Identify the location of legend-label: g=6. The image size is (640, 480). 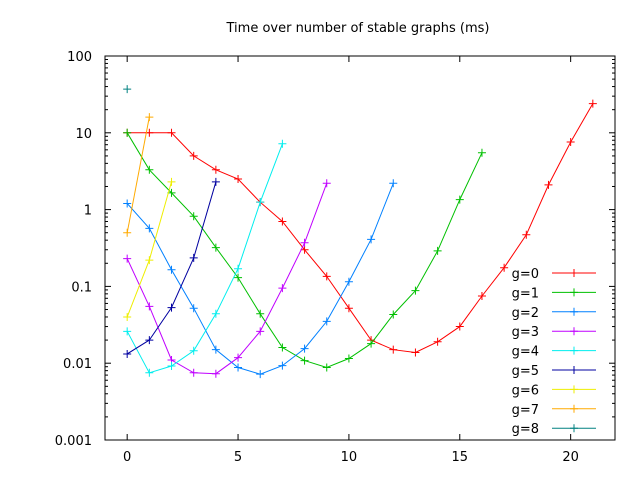
(525, 390).